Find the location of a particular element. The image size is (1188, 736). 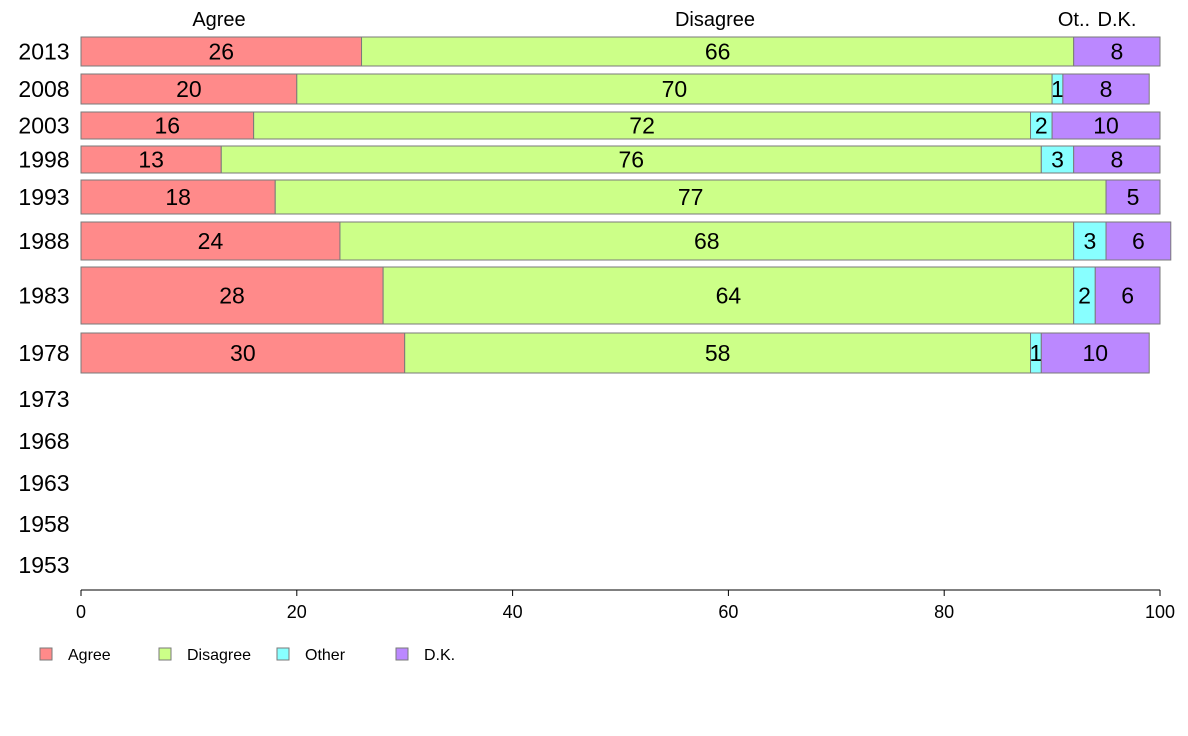

bar-1988-disagree is located at coordinates (707, 241).